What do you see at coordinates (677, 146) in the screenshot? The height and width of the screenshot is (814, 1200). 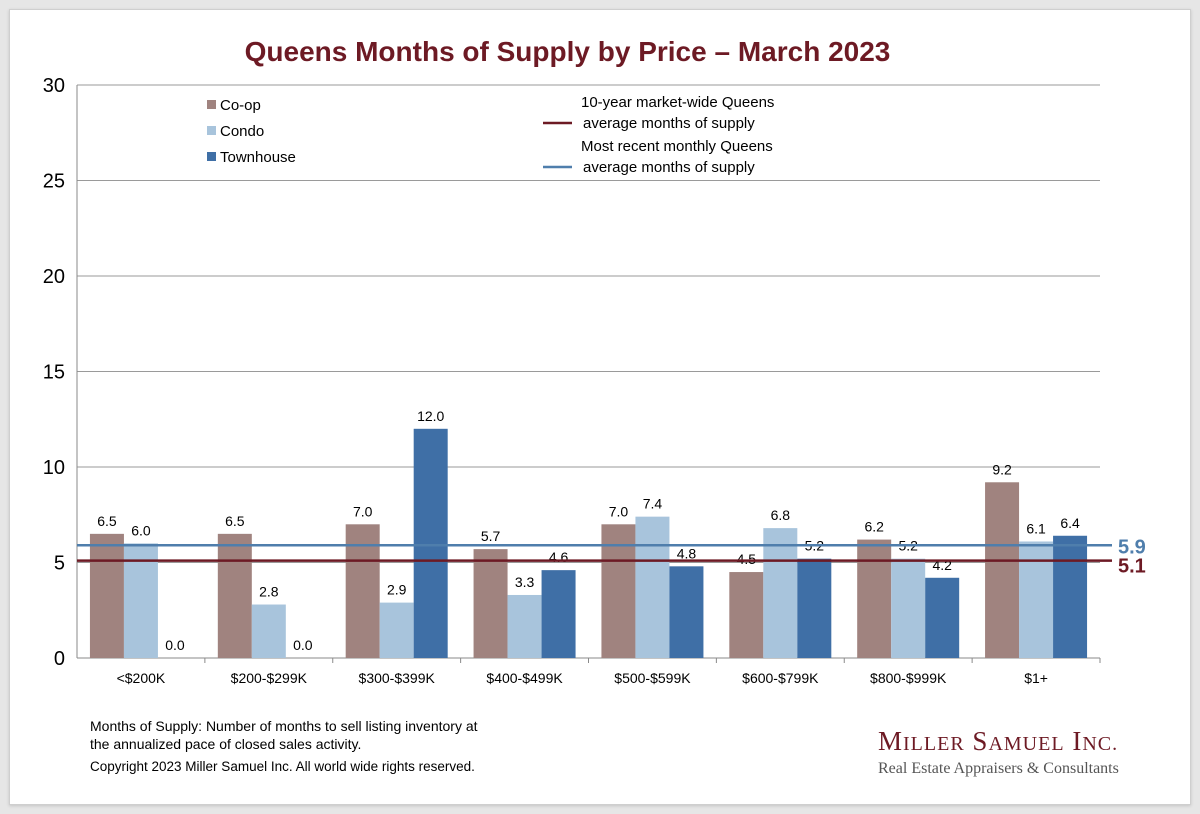 I see `legend-line-label: Most recent monthly Queens` at bounding box center [677, 146].